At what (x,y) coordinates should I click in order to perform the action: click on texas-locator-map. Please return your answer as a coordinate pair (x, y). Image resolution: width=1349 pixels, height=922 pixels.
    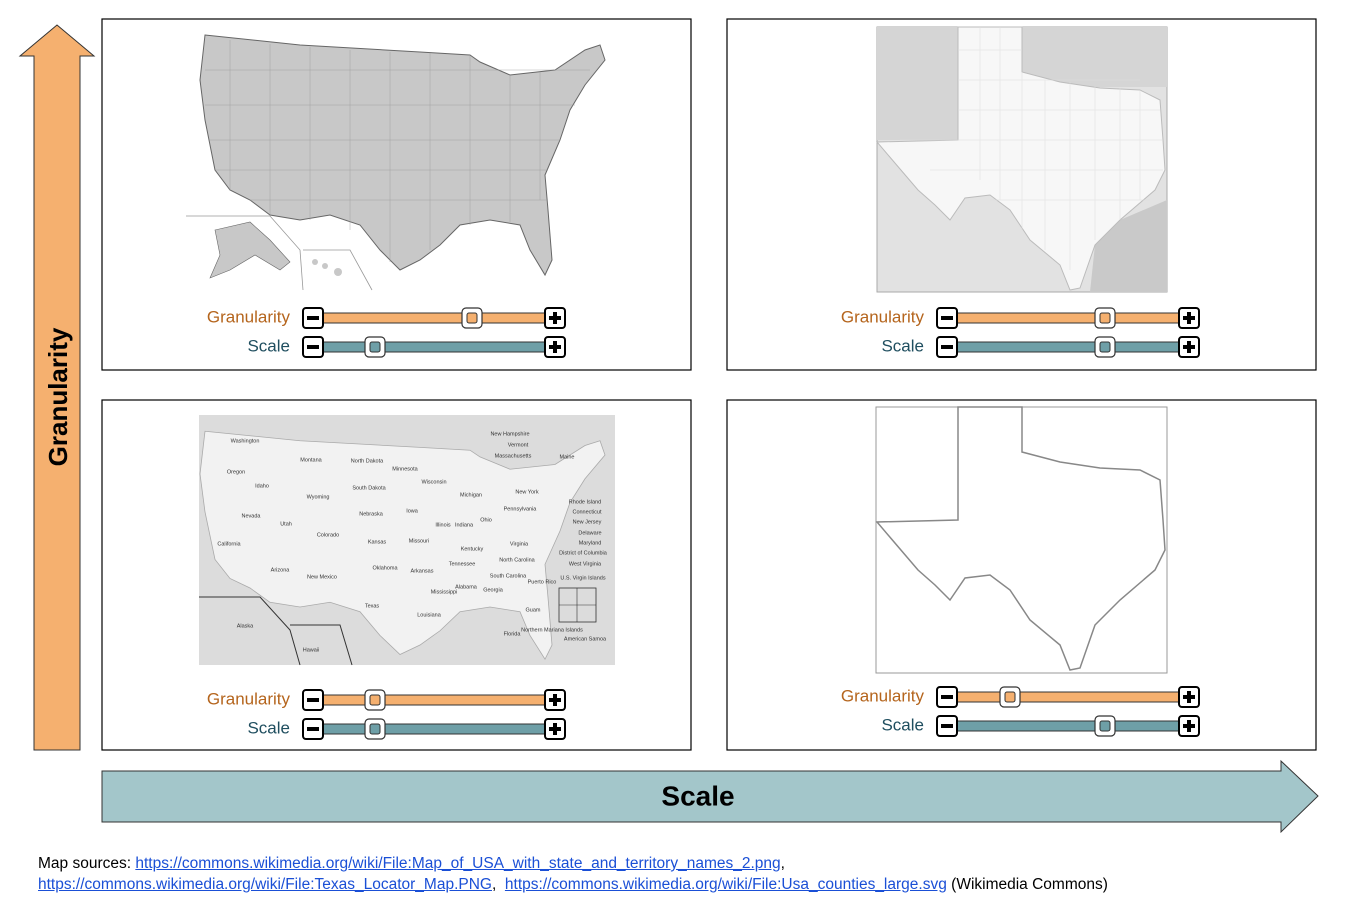
    Looking at the image, I should click on (1022, 159).